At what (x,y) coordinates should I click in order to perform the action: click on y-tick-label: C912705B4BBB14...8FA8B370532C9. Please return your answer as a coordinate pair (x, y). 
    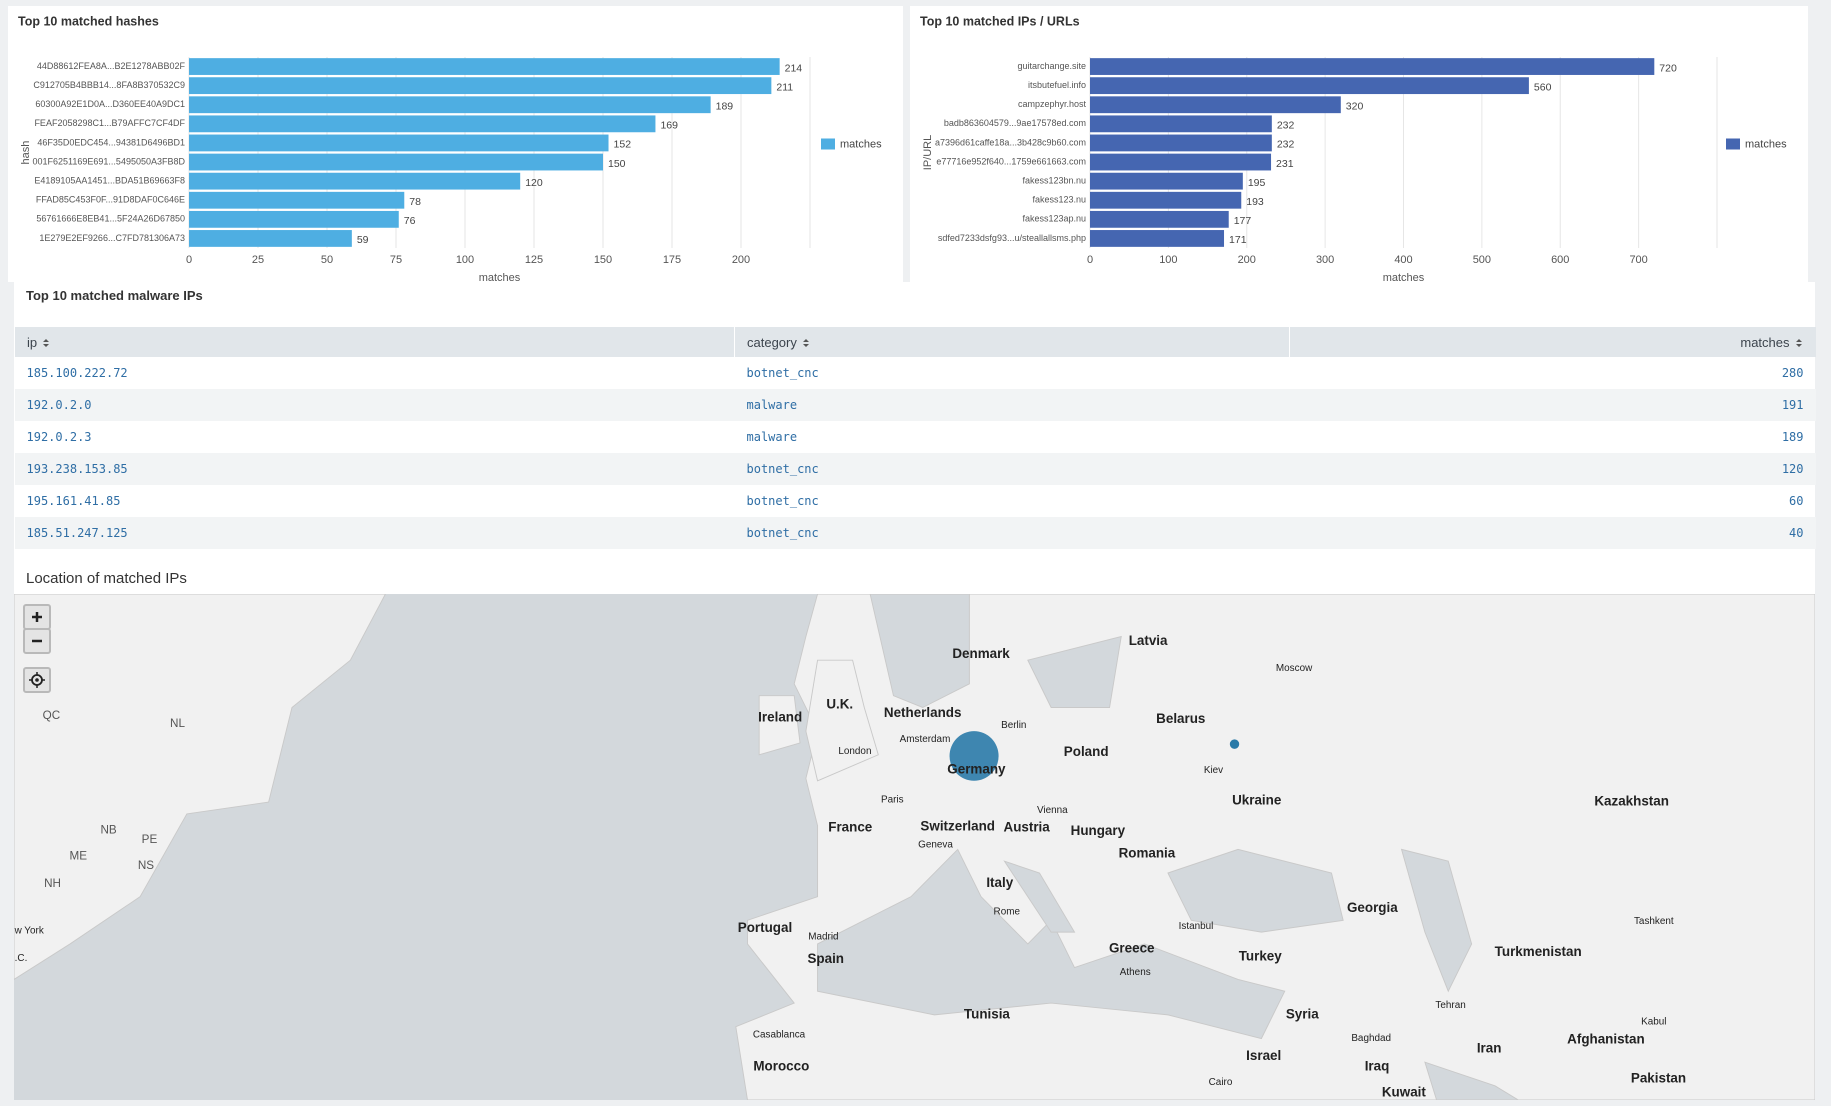
    Looking at the image, I should click on (109, 85).